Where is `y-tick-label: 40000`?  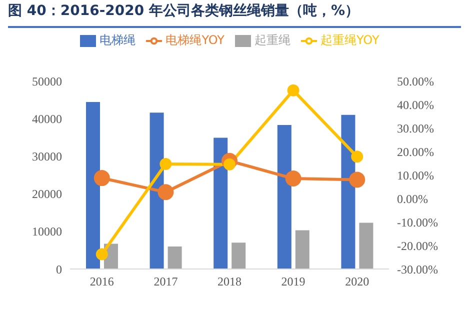
y-tick-label: 40000 is located at coordinates (47, 119).